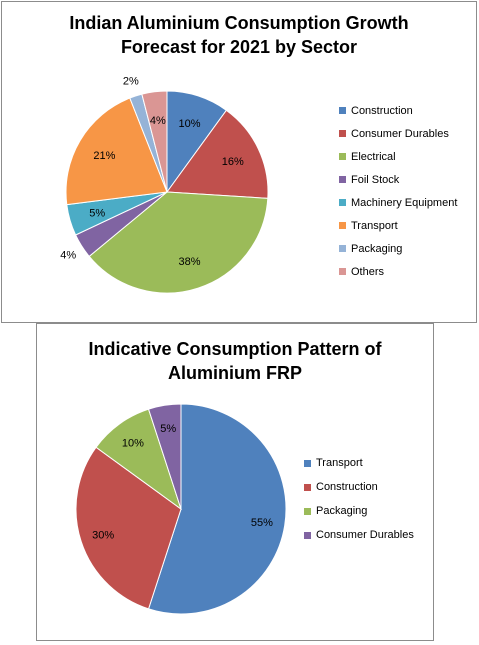 Image resolution: width=479 pixels, height=645 pixels. What do you see at coordinates (154, 141) in the screenshot?
I see `pie-slice-others` at bounding box center [154, 141].